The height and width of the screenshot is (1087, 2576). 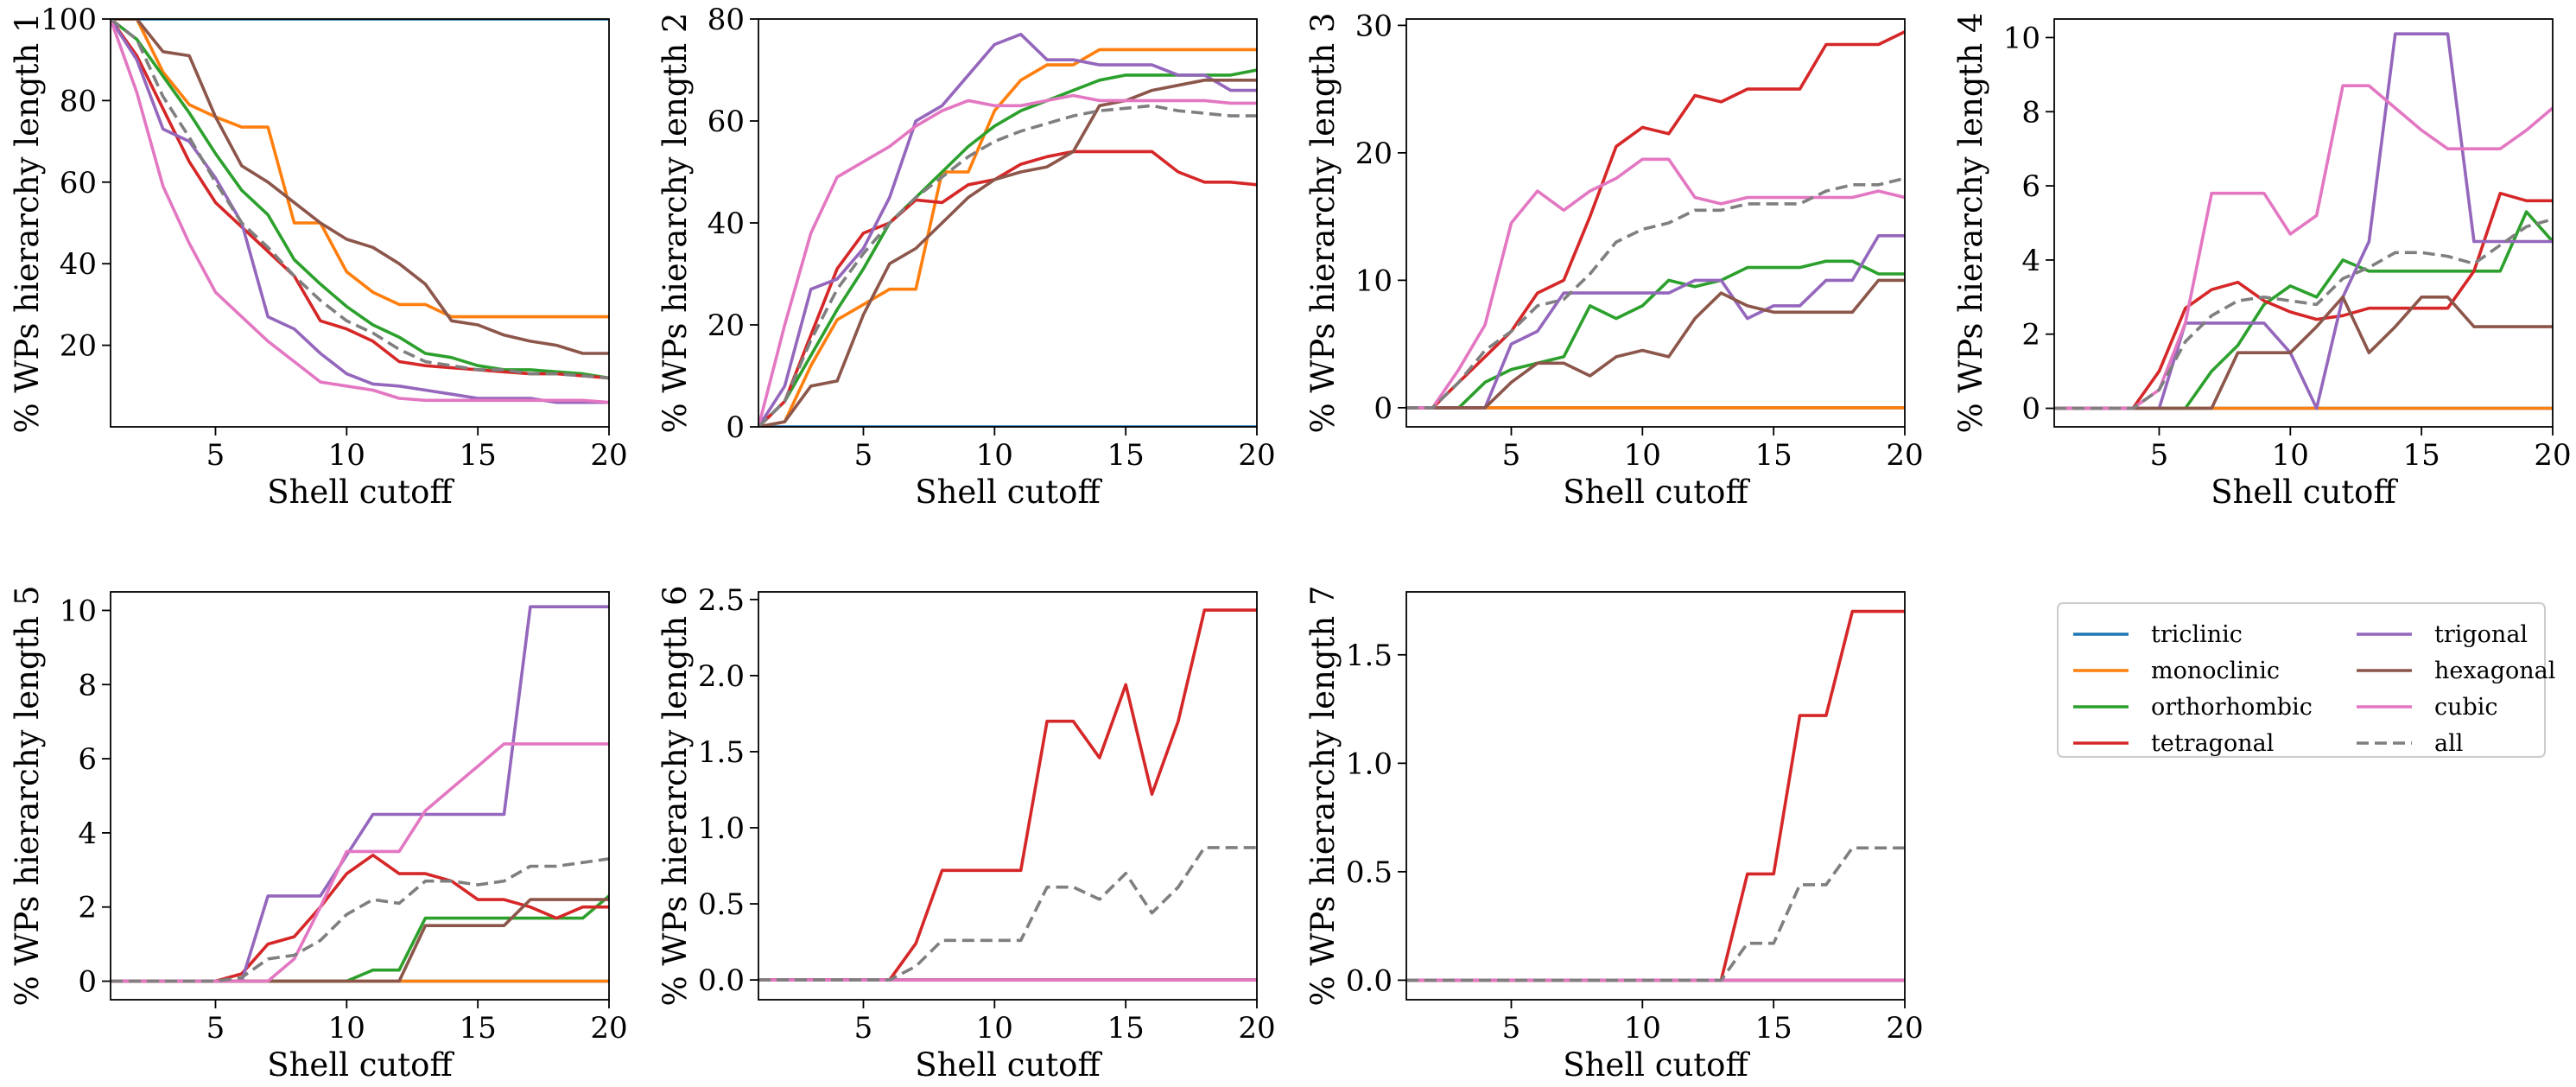 What do you see at coordinates (1970, 222) in the screenshot?
I see `y-axis-label: % WPs hierarchy length 4` at bounding box center [1970, 222].